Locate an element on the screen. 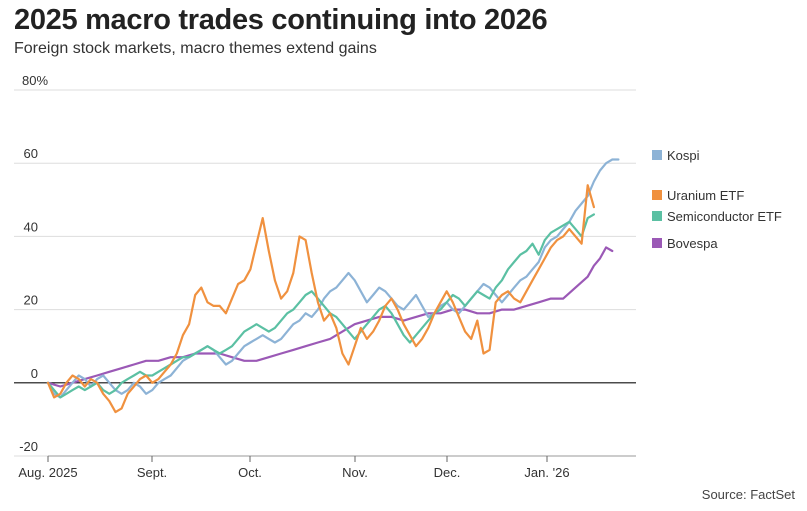 This screenshot has height=511, width=807. legend: Kospi Uranium ETF Semiconductor ETF Bovespa is located at coordinates (717, 199).